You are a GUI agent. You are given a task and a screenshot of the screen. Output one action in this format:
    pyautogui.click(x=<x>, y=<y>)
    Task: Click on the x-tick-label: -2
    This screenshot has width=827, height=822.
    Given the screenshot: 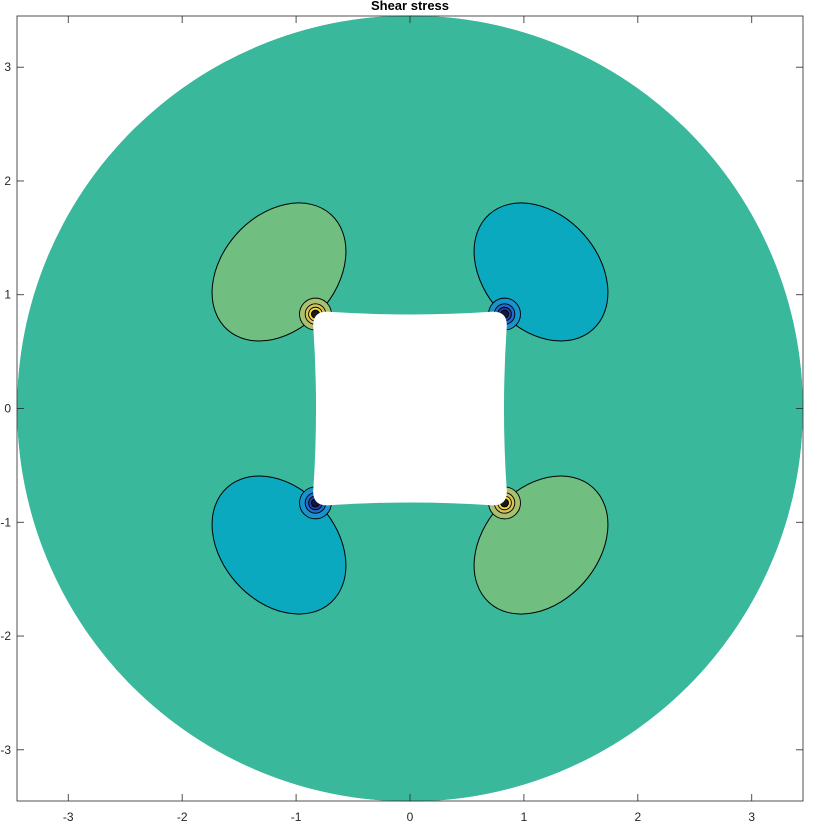 What is the action you would take?
    pyautogui.click(x=182, y=816)
    